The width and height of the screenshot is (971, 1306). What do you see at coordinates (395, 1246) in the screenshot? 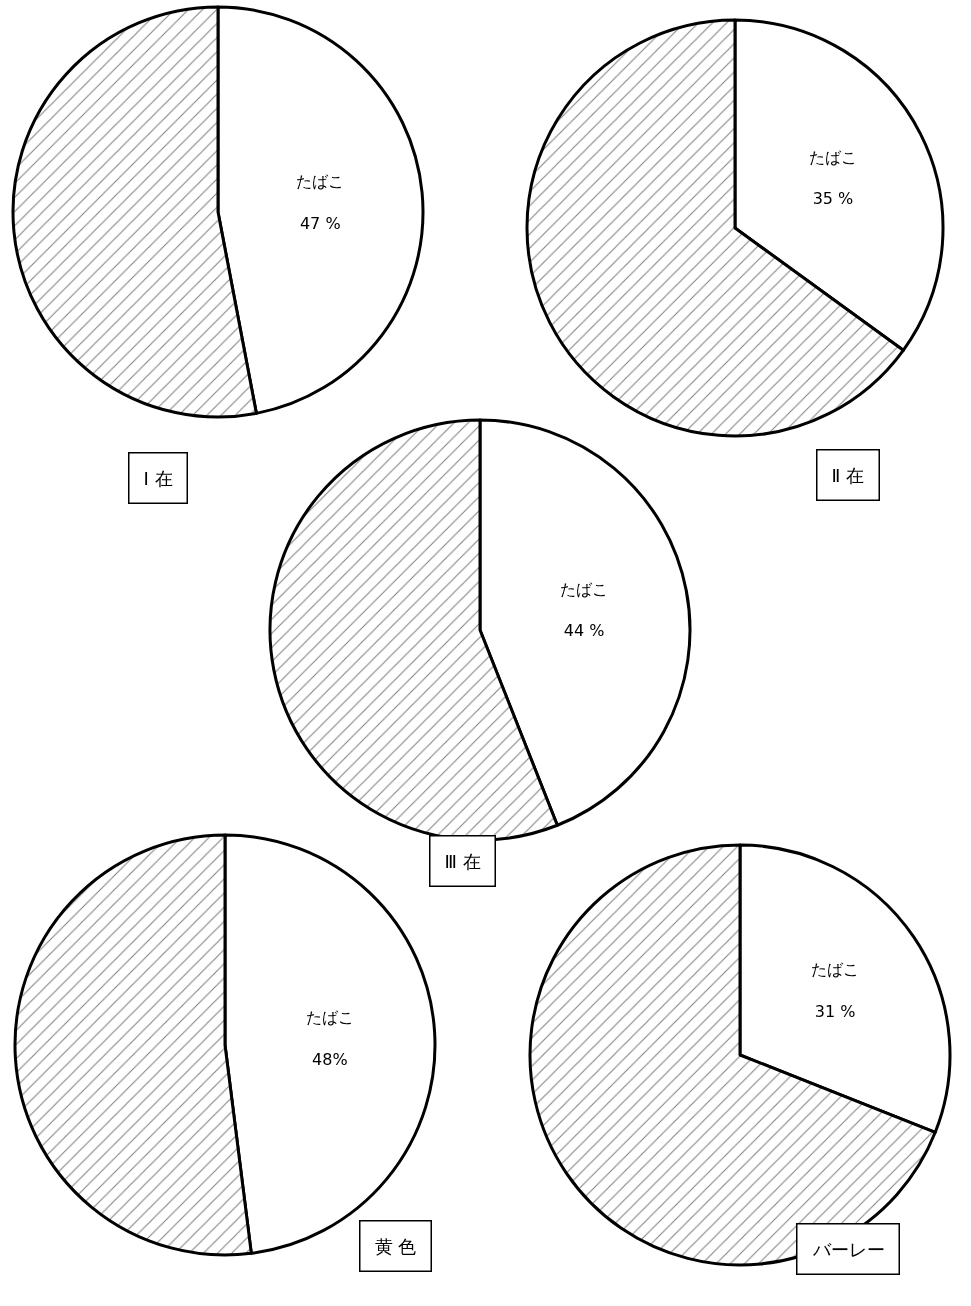
I see `text: 黄 色` at bounding box center [395, 1246].